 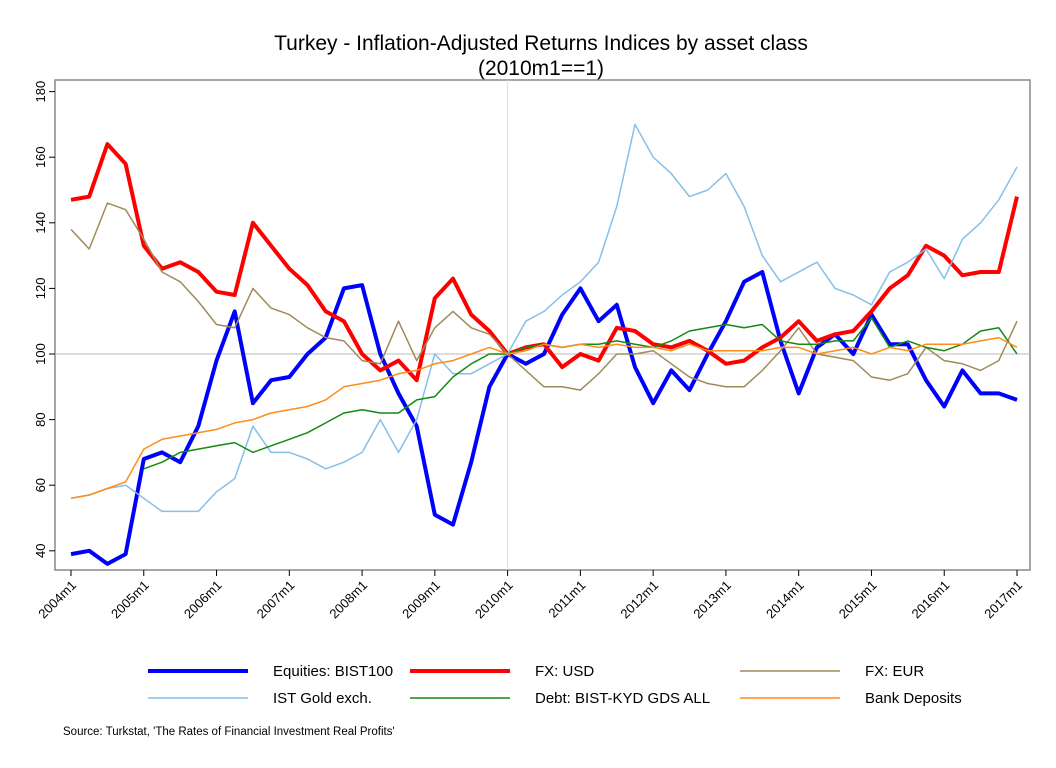 I want to click on legend-label: Debt: BIST-KYD GDS ALL, so click(x=622, y=698).